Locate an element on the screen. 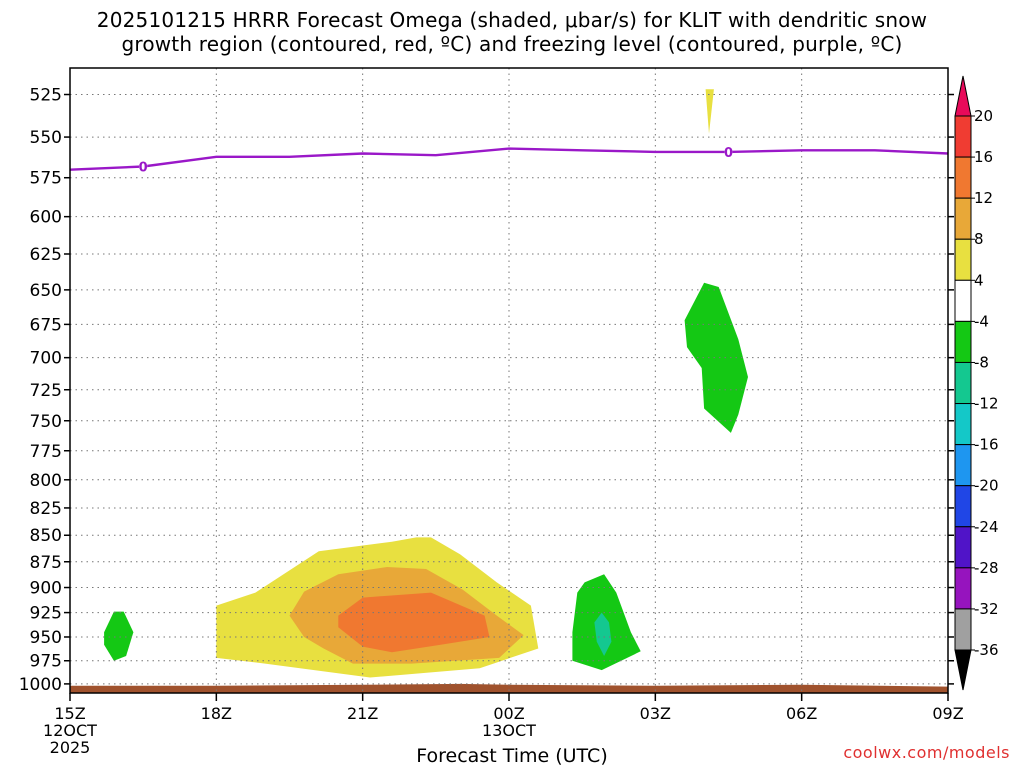 The width and height of the screenshot is (1024, 768). freezing-level-label-1: 0 is located at coordinates (728, 153).